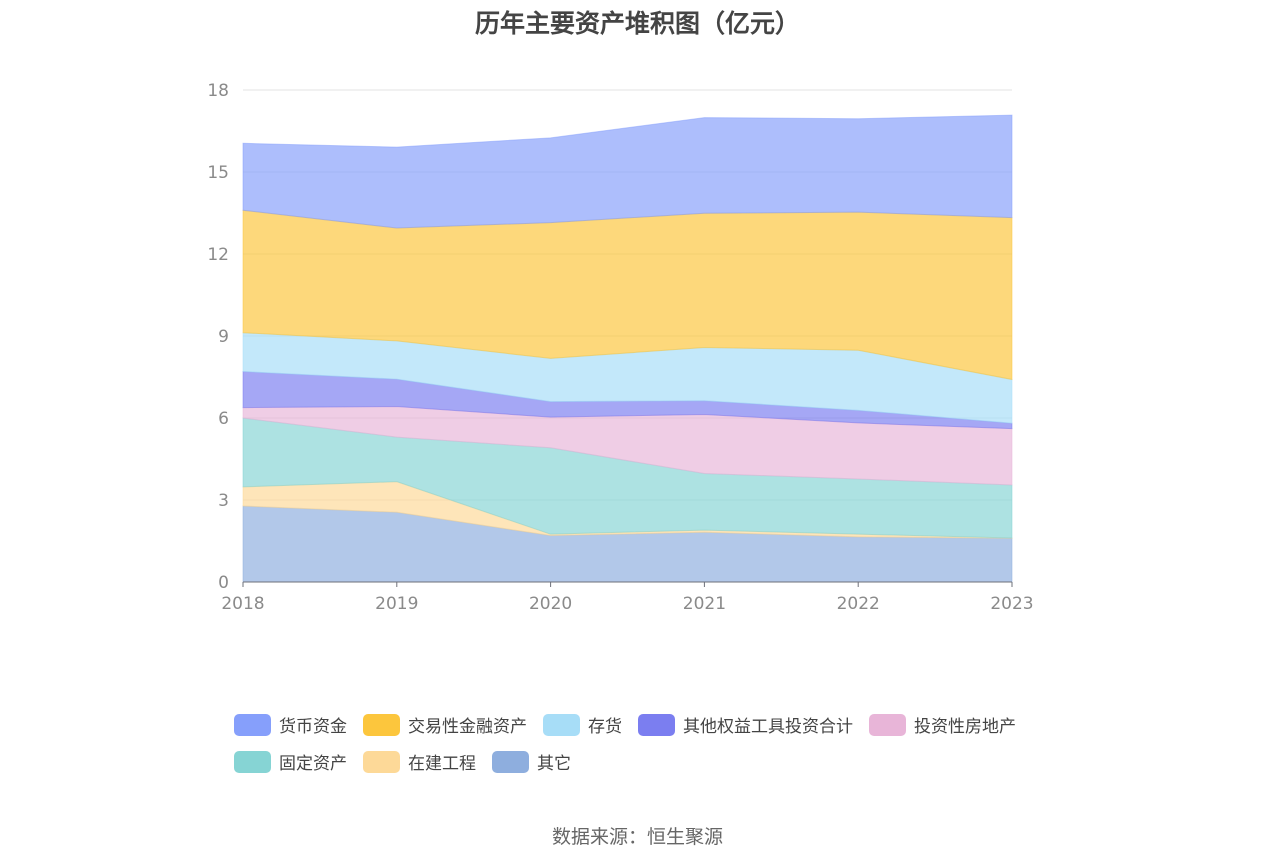 The height and width of the screenshot is (862, 1275). What do you see at coordinates (768, 727) in the screenshot?
I see `legend-label: 其他权益工具投资合计` at bounding box center [768, 727].